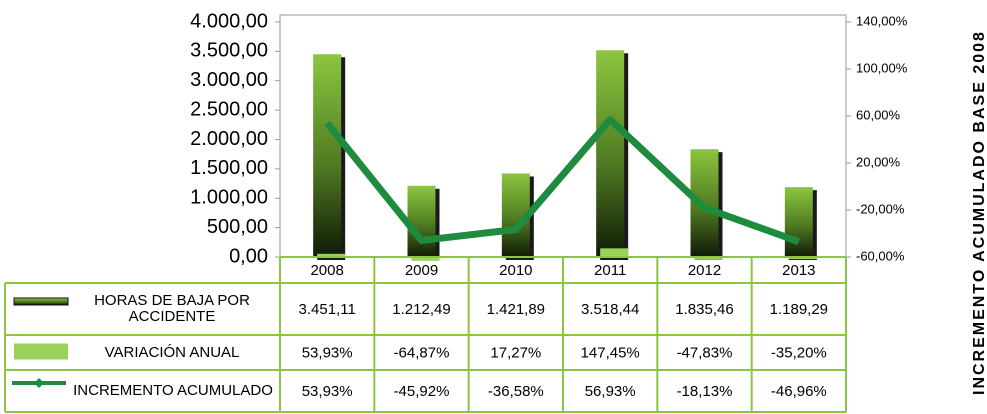 The width and height of the screenshot is (987, 414). Describe the element at coordinates (878, 161) in the screenshot. I see `y2-tick-label: 20,00%` at that location.